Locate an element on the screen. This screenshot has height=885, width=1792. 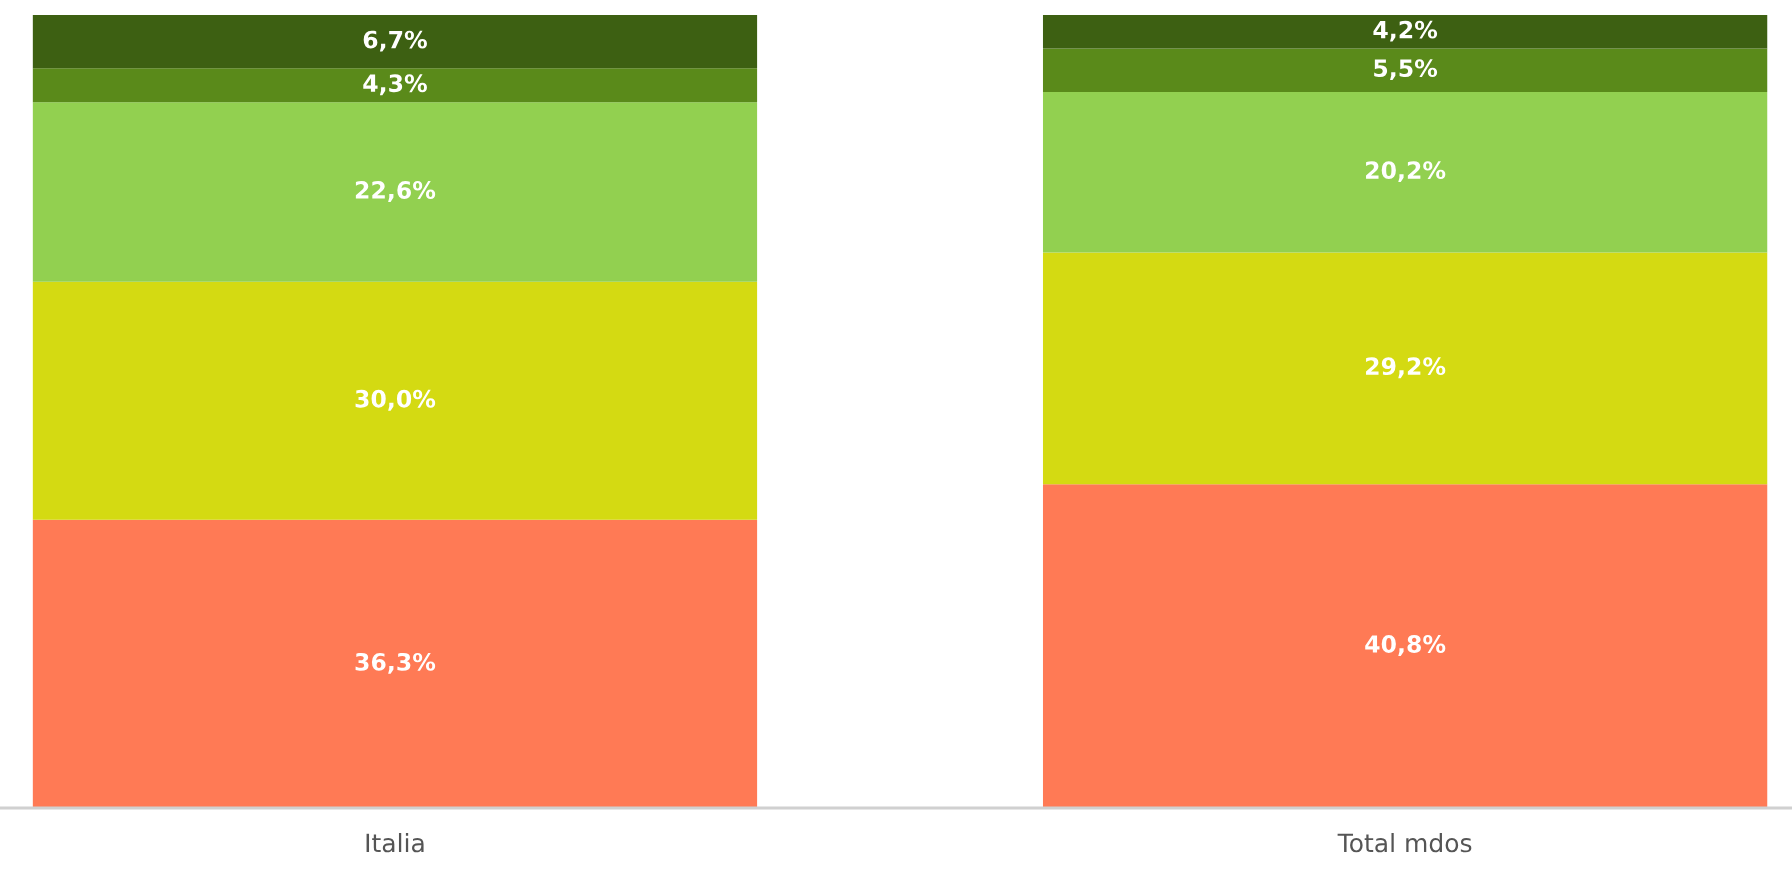
data-label: 4,2% is located at coordinates (1405, 31).